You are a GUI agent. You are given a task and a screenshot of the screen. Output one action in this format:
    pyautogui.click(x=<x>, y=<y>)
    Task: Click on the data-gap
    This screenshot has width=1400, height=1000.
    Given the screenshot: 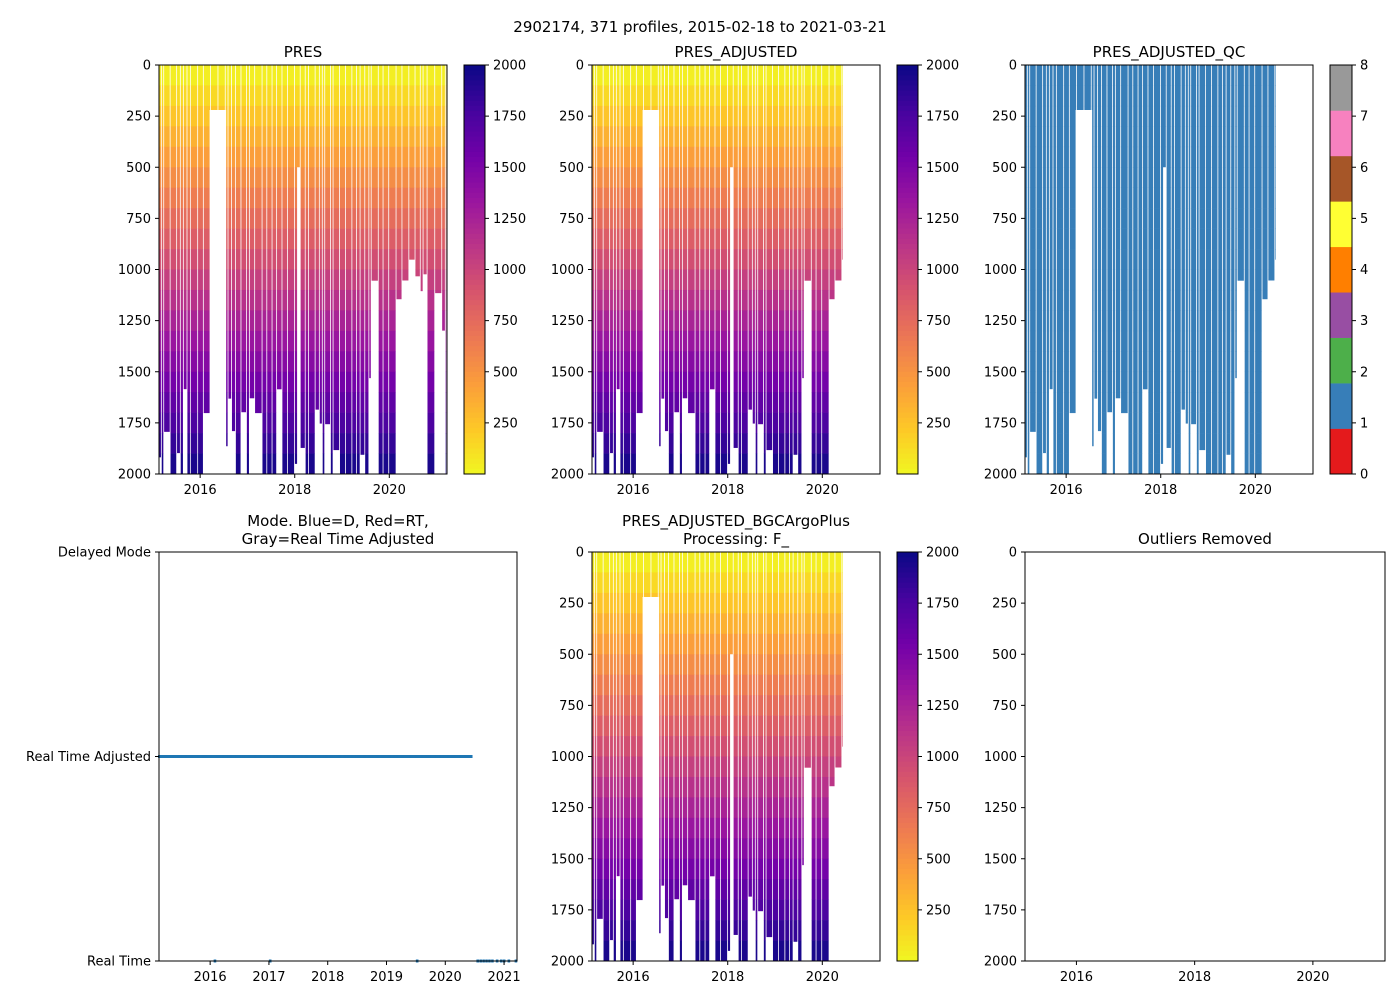 What is the action you would take?
    pyautogui.click(x=651, y=291)
    